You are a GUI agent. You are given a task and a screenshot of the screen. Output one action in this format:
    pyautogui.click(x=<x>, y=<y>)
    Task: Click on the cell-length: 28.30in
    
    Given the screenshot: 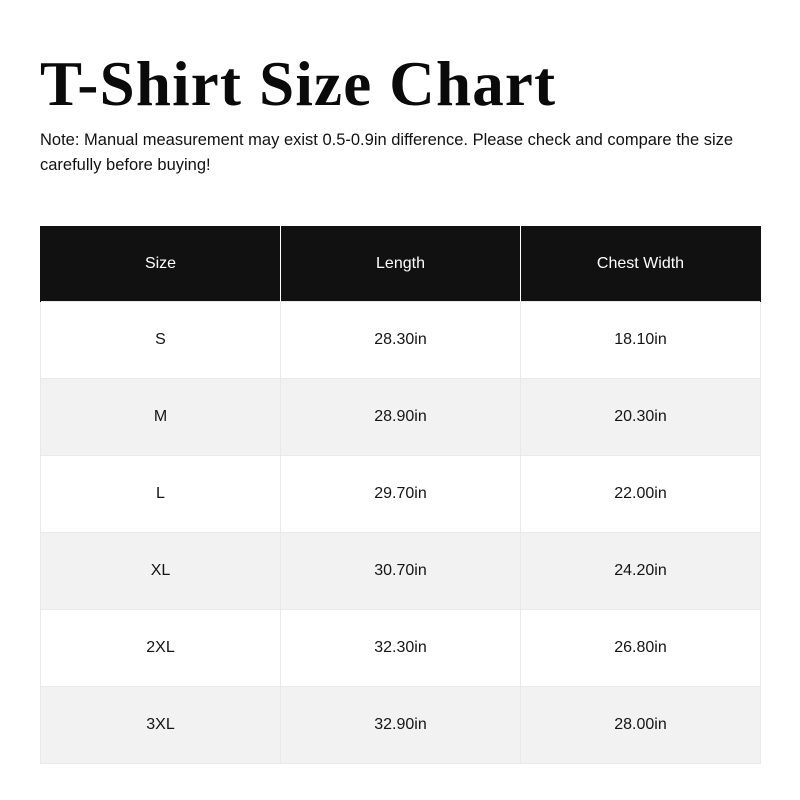 What is the action you would take?
    pyautogui.click(x=400, y=340)
    